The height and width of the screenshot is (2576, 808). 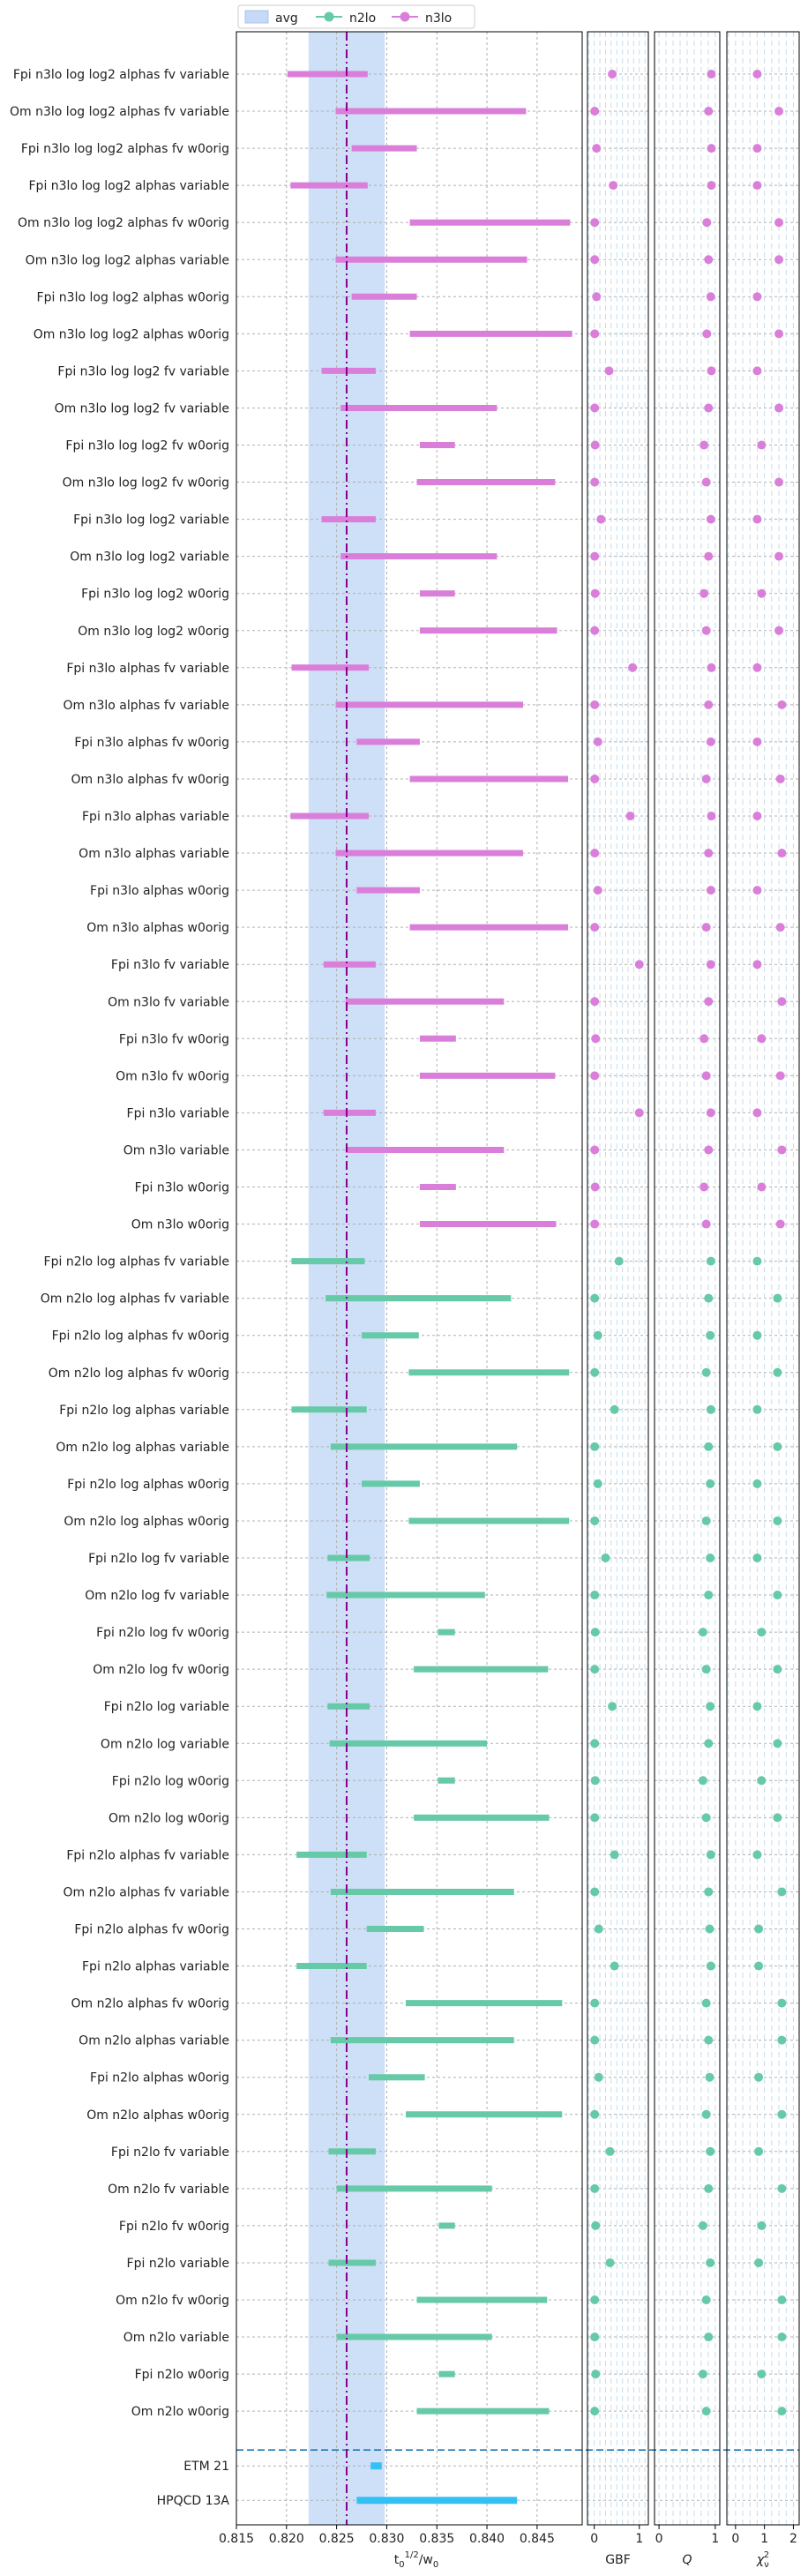 I want to click on fit-label: Fpi n3lo alphas w0orig, so click(x=159, y=891).